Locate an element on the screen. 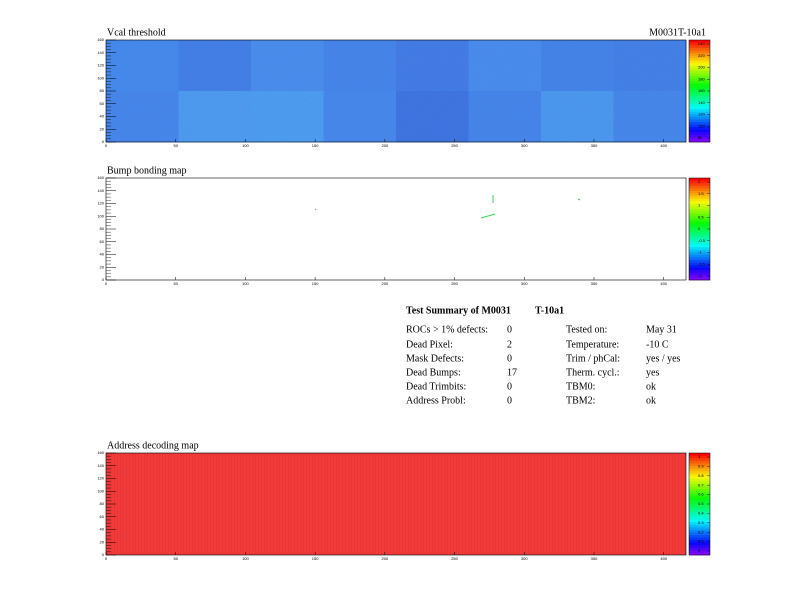 This screenshot has height=612, width=792. summary-value: ok is located at coordinates (651, 386).